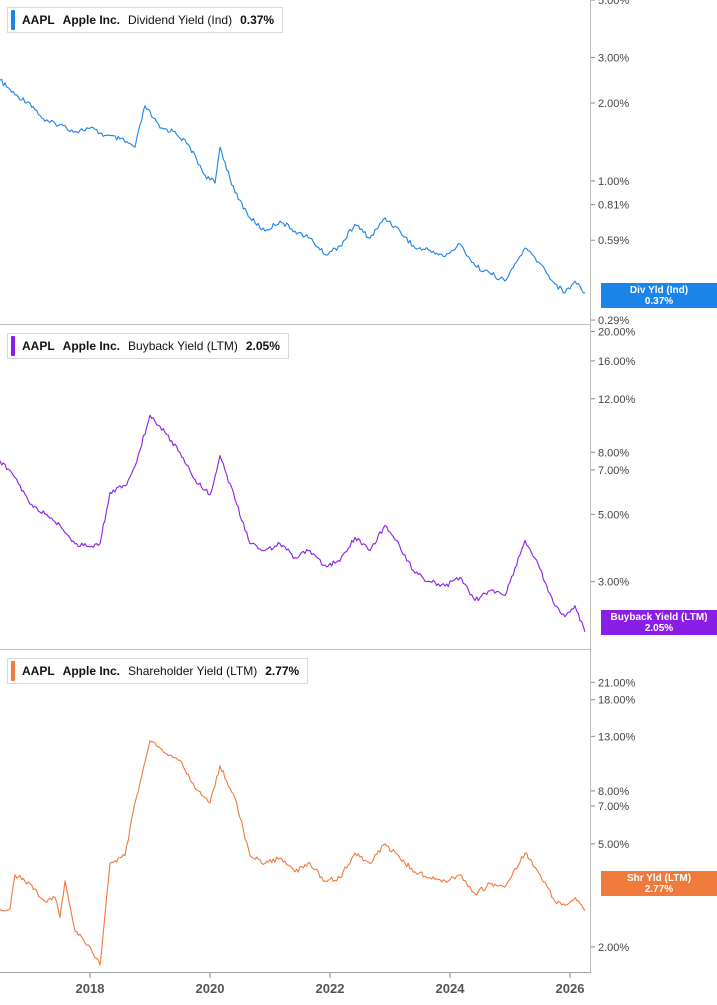  What do you see at coordinates (13, 20) in the screenshot?
I see `legend-swatch` at bounding box center [13, 20].